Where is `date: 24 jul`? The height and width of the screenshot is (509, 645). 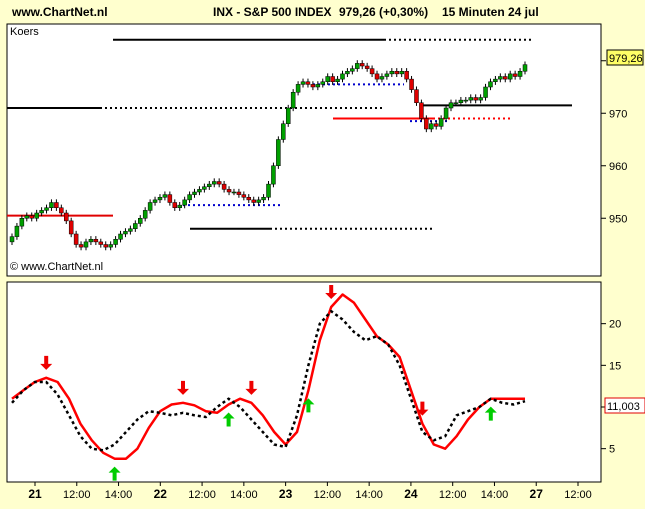
date: 24 jul is located at coordinates (523, 12).